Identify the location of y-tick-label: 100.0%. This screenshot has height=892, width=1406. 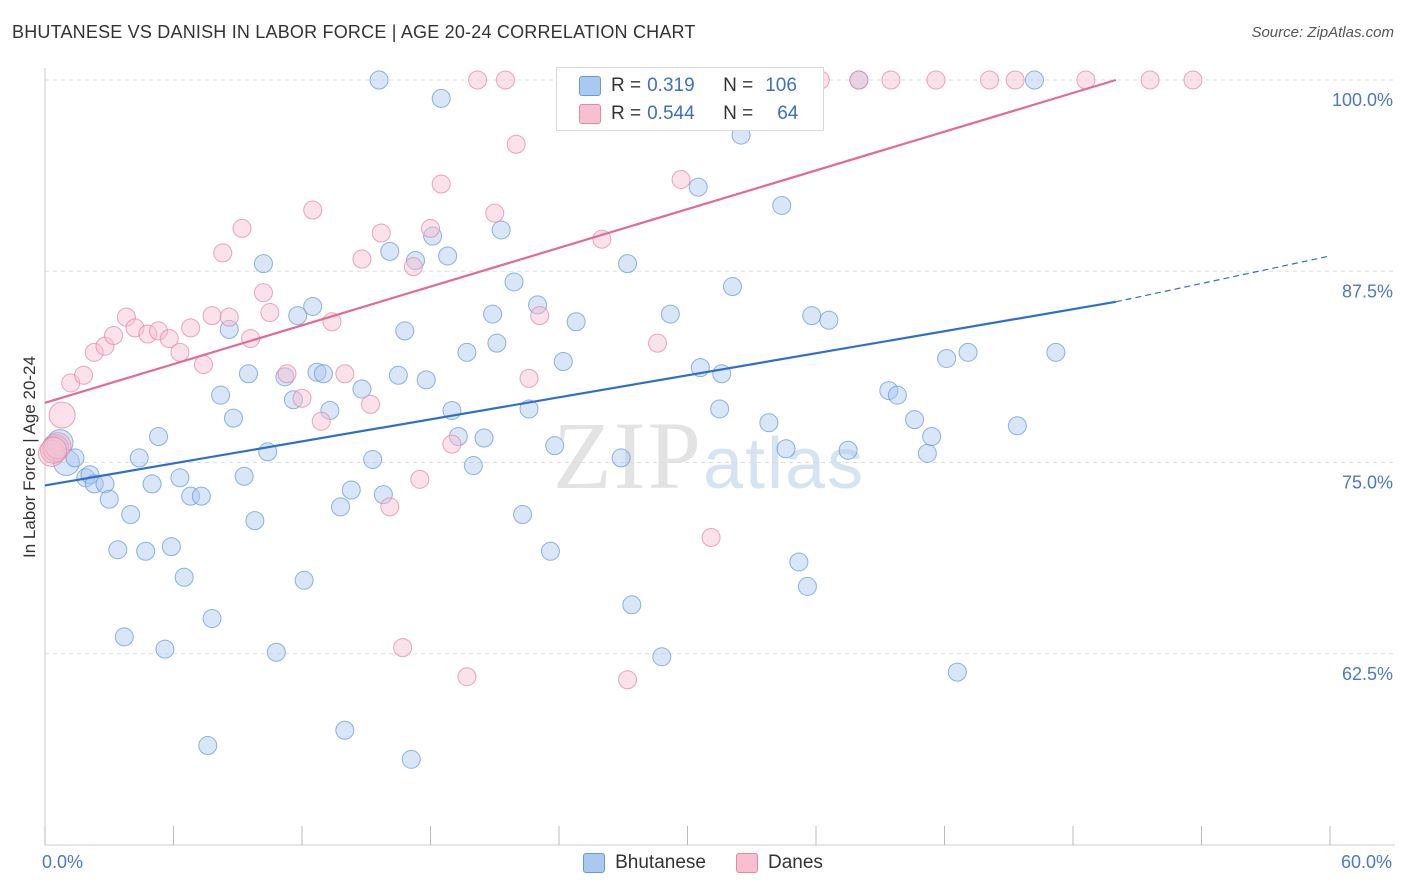
(1362, 100).